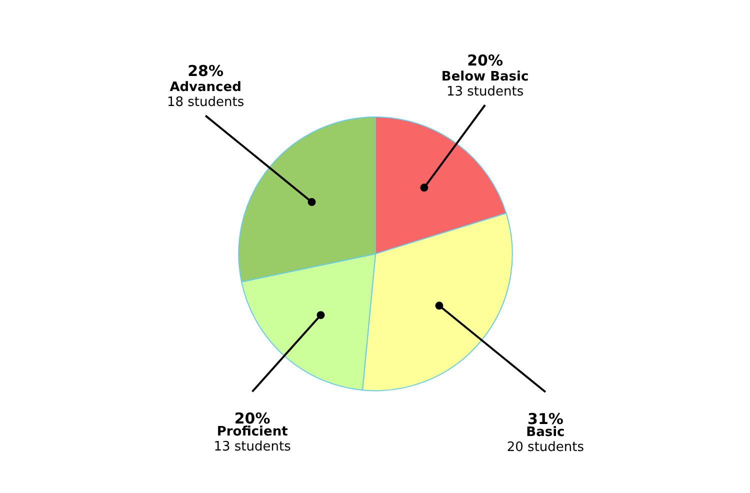 The image size is (750, 493). Describe the element at coordinates (485, 76) in the screenshot. I see `slice-label: Below Basic` at that location.